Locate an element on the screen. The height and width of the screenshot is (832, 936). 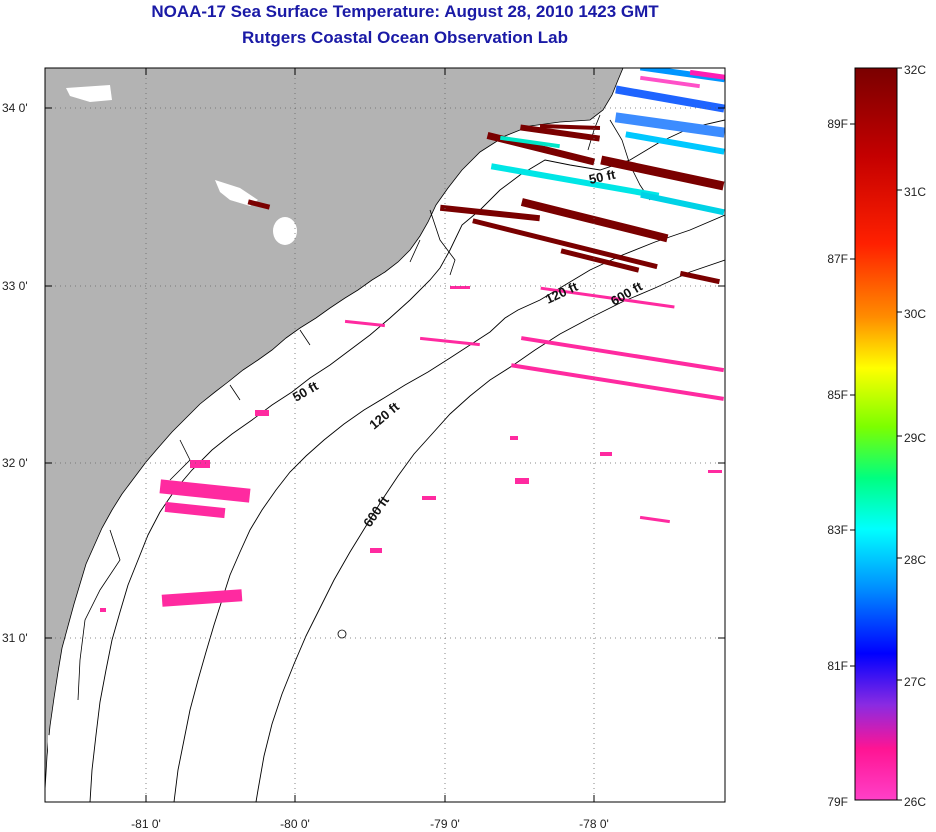
colorbar-celsius-label: 29C is located at coordinates (915, 438).